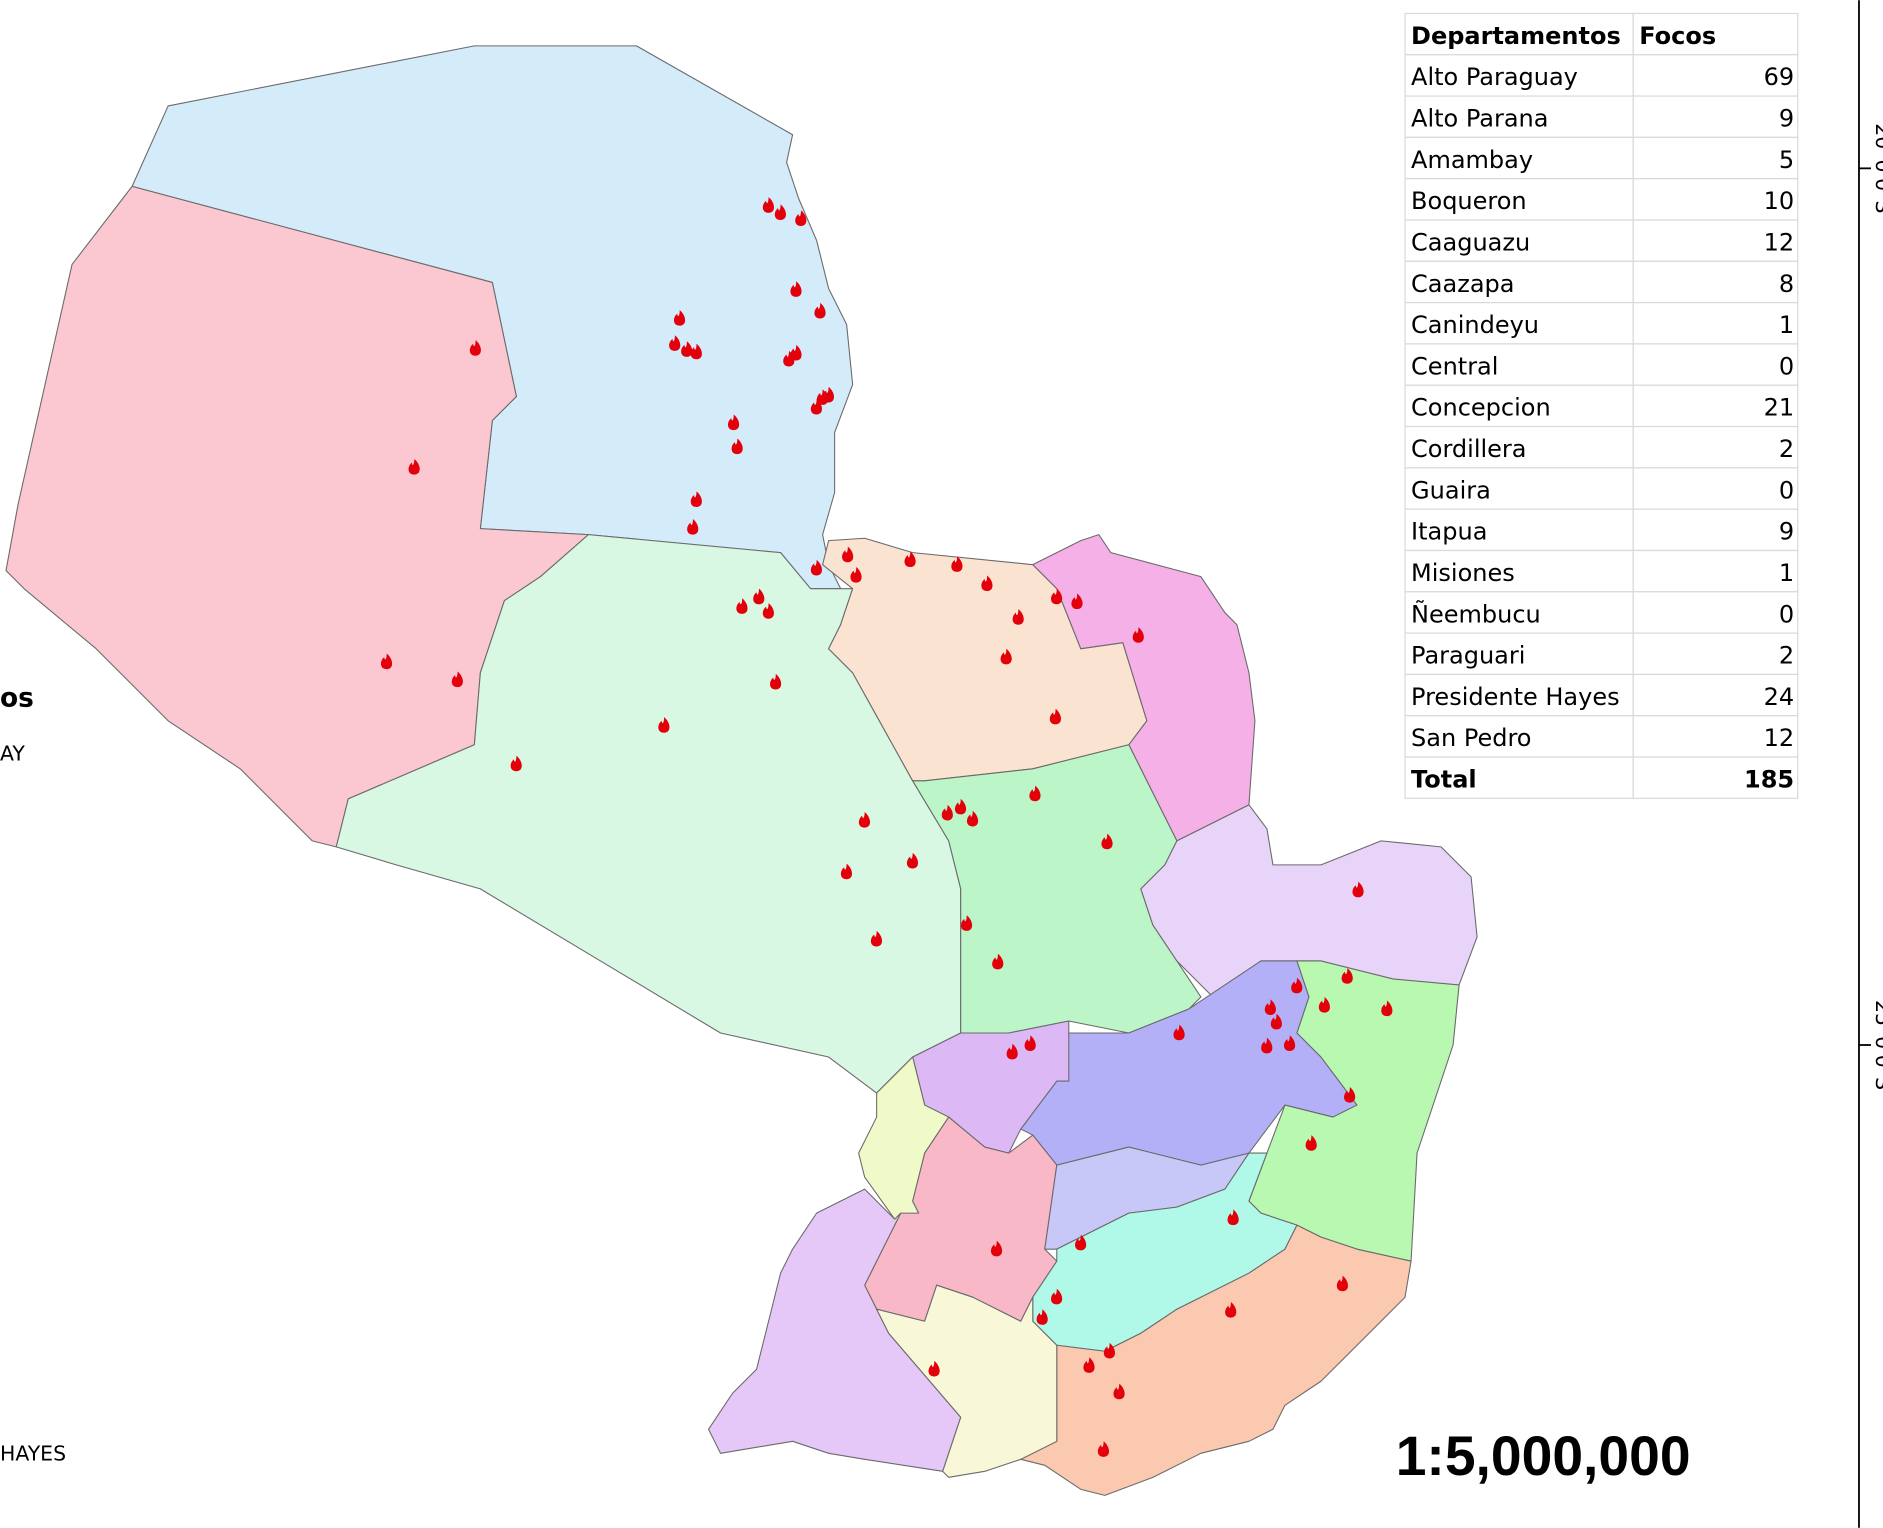 The image size is (1883, 1528). I want to click on table-value: 2, so click(1786, 656).